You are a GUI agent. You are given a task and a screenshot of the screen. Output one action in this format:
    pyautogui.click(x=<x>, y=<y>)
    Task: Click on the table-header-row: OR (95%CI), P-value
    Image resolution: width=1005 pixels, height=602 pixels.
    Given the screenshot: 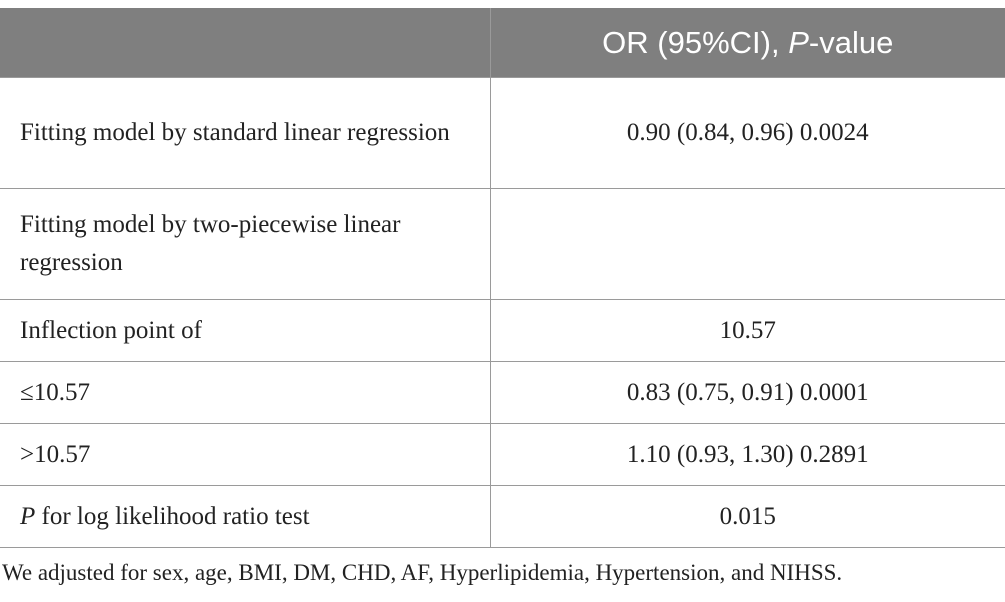 What is the action you would take?
    pyautogui.click(x=502, y=43)
    